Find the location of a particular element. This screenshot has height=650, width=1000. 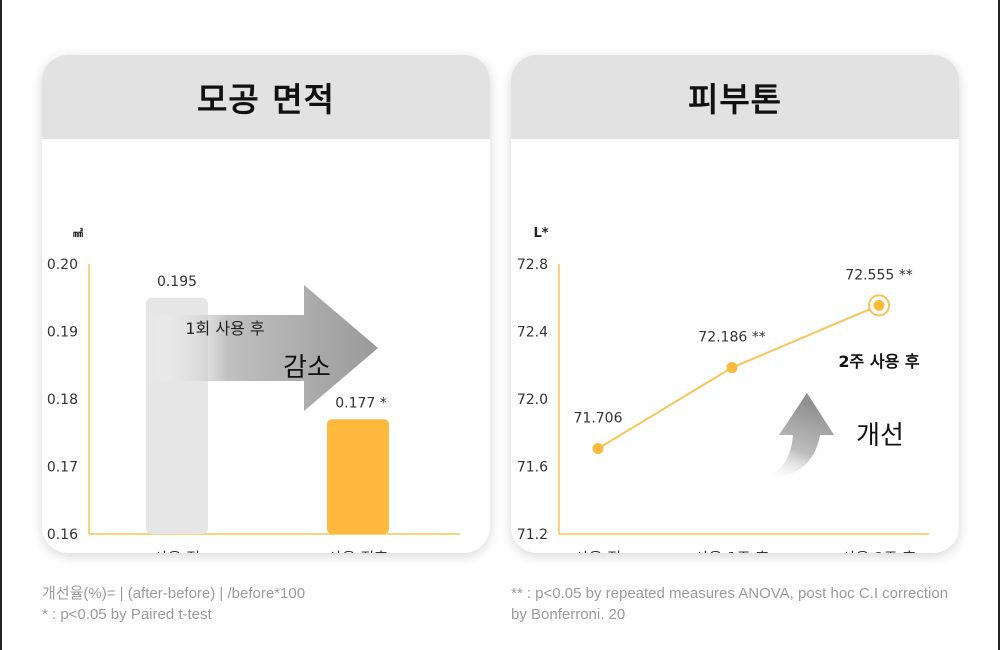

annotation-two-weeks: 2주 사용 후 is located at coordinates (878, 361).